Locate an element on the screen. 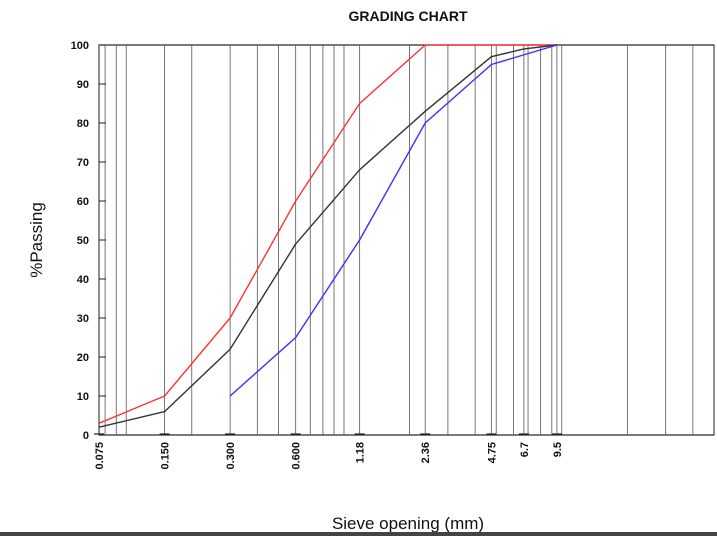 The width and height of the screenshot is (717, 537). x-tick-label: 2.36 is located at coordinates (426, 452).